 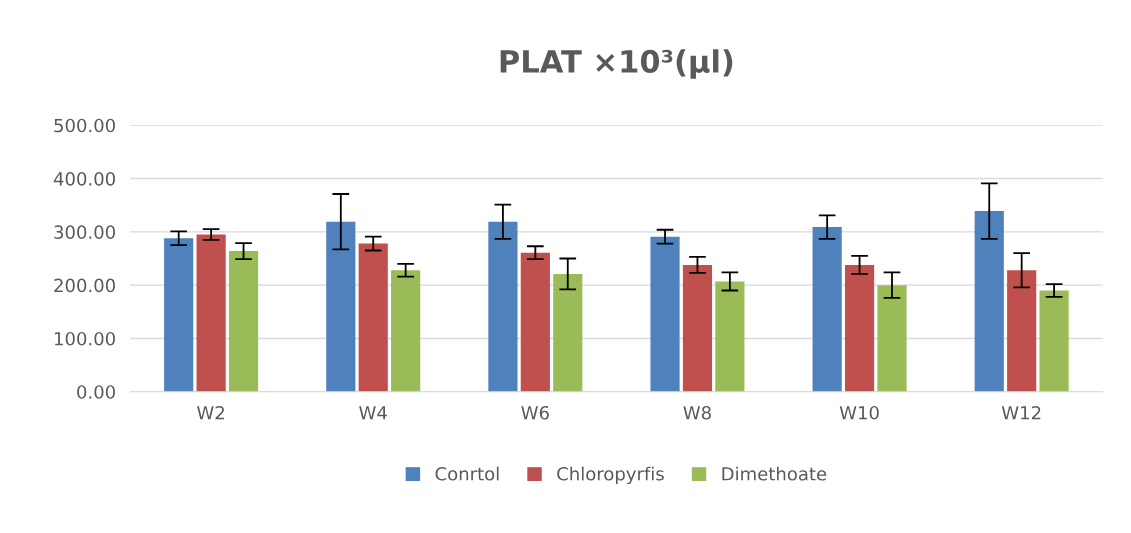 I want to click on x-tick-label: W8, so click(x=697, y=412).